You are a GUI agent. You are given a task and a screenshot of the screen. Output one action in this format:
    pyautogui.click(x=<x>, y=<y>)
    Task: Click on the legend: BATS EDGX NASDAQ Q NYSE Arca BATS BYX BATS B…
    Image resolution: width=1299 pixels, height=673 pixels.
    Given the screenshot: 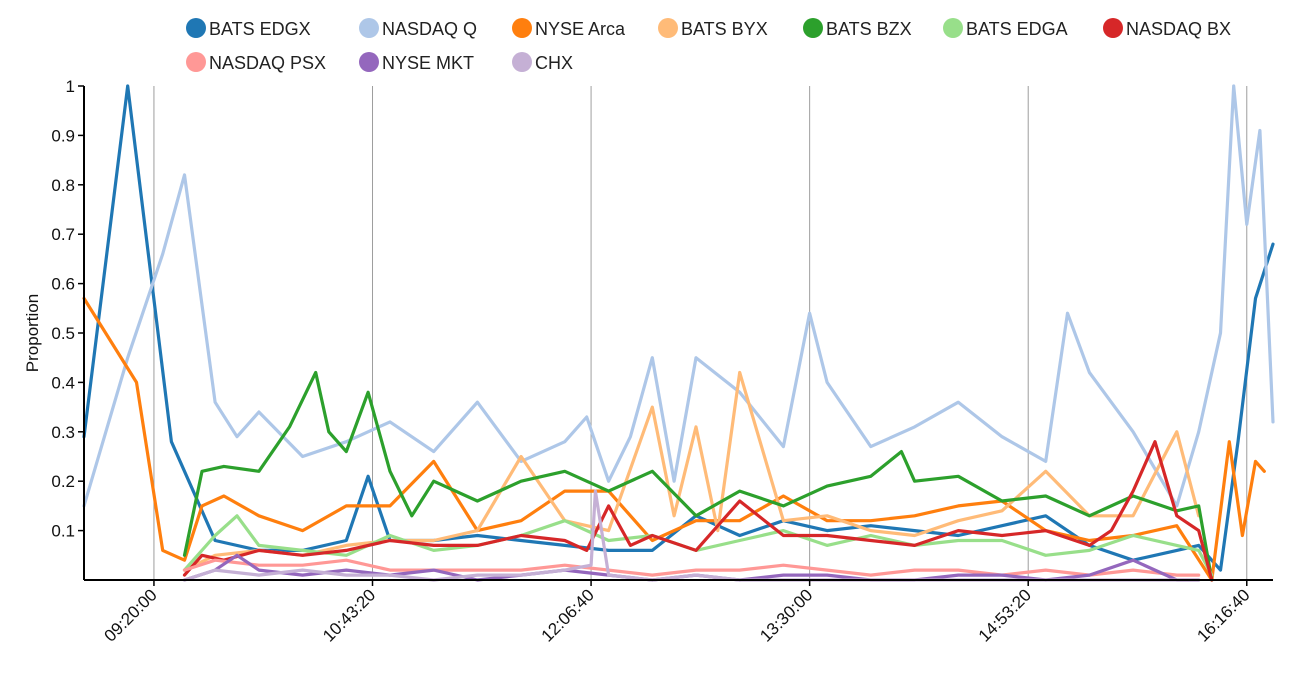 What is the action you would take?
    pyautogui.click(x=708, y=45)
    